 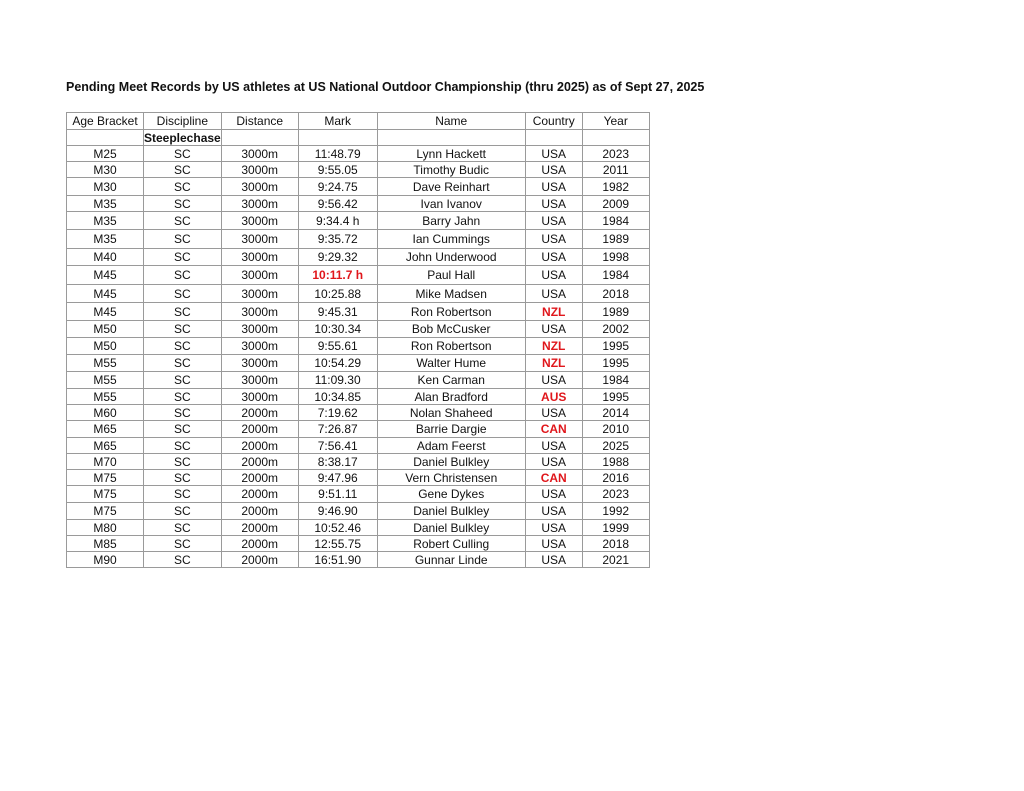 What do you see at coordinates (337, 257) in the screenshot?
I see `cell-mark: 9:29.32` at bounding box center [337, 257].